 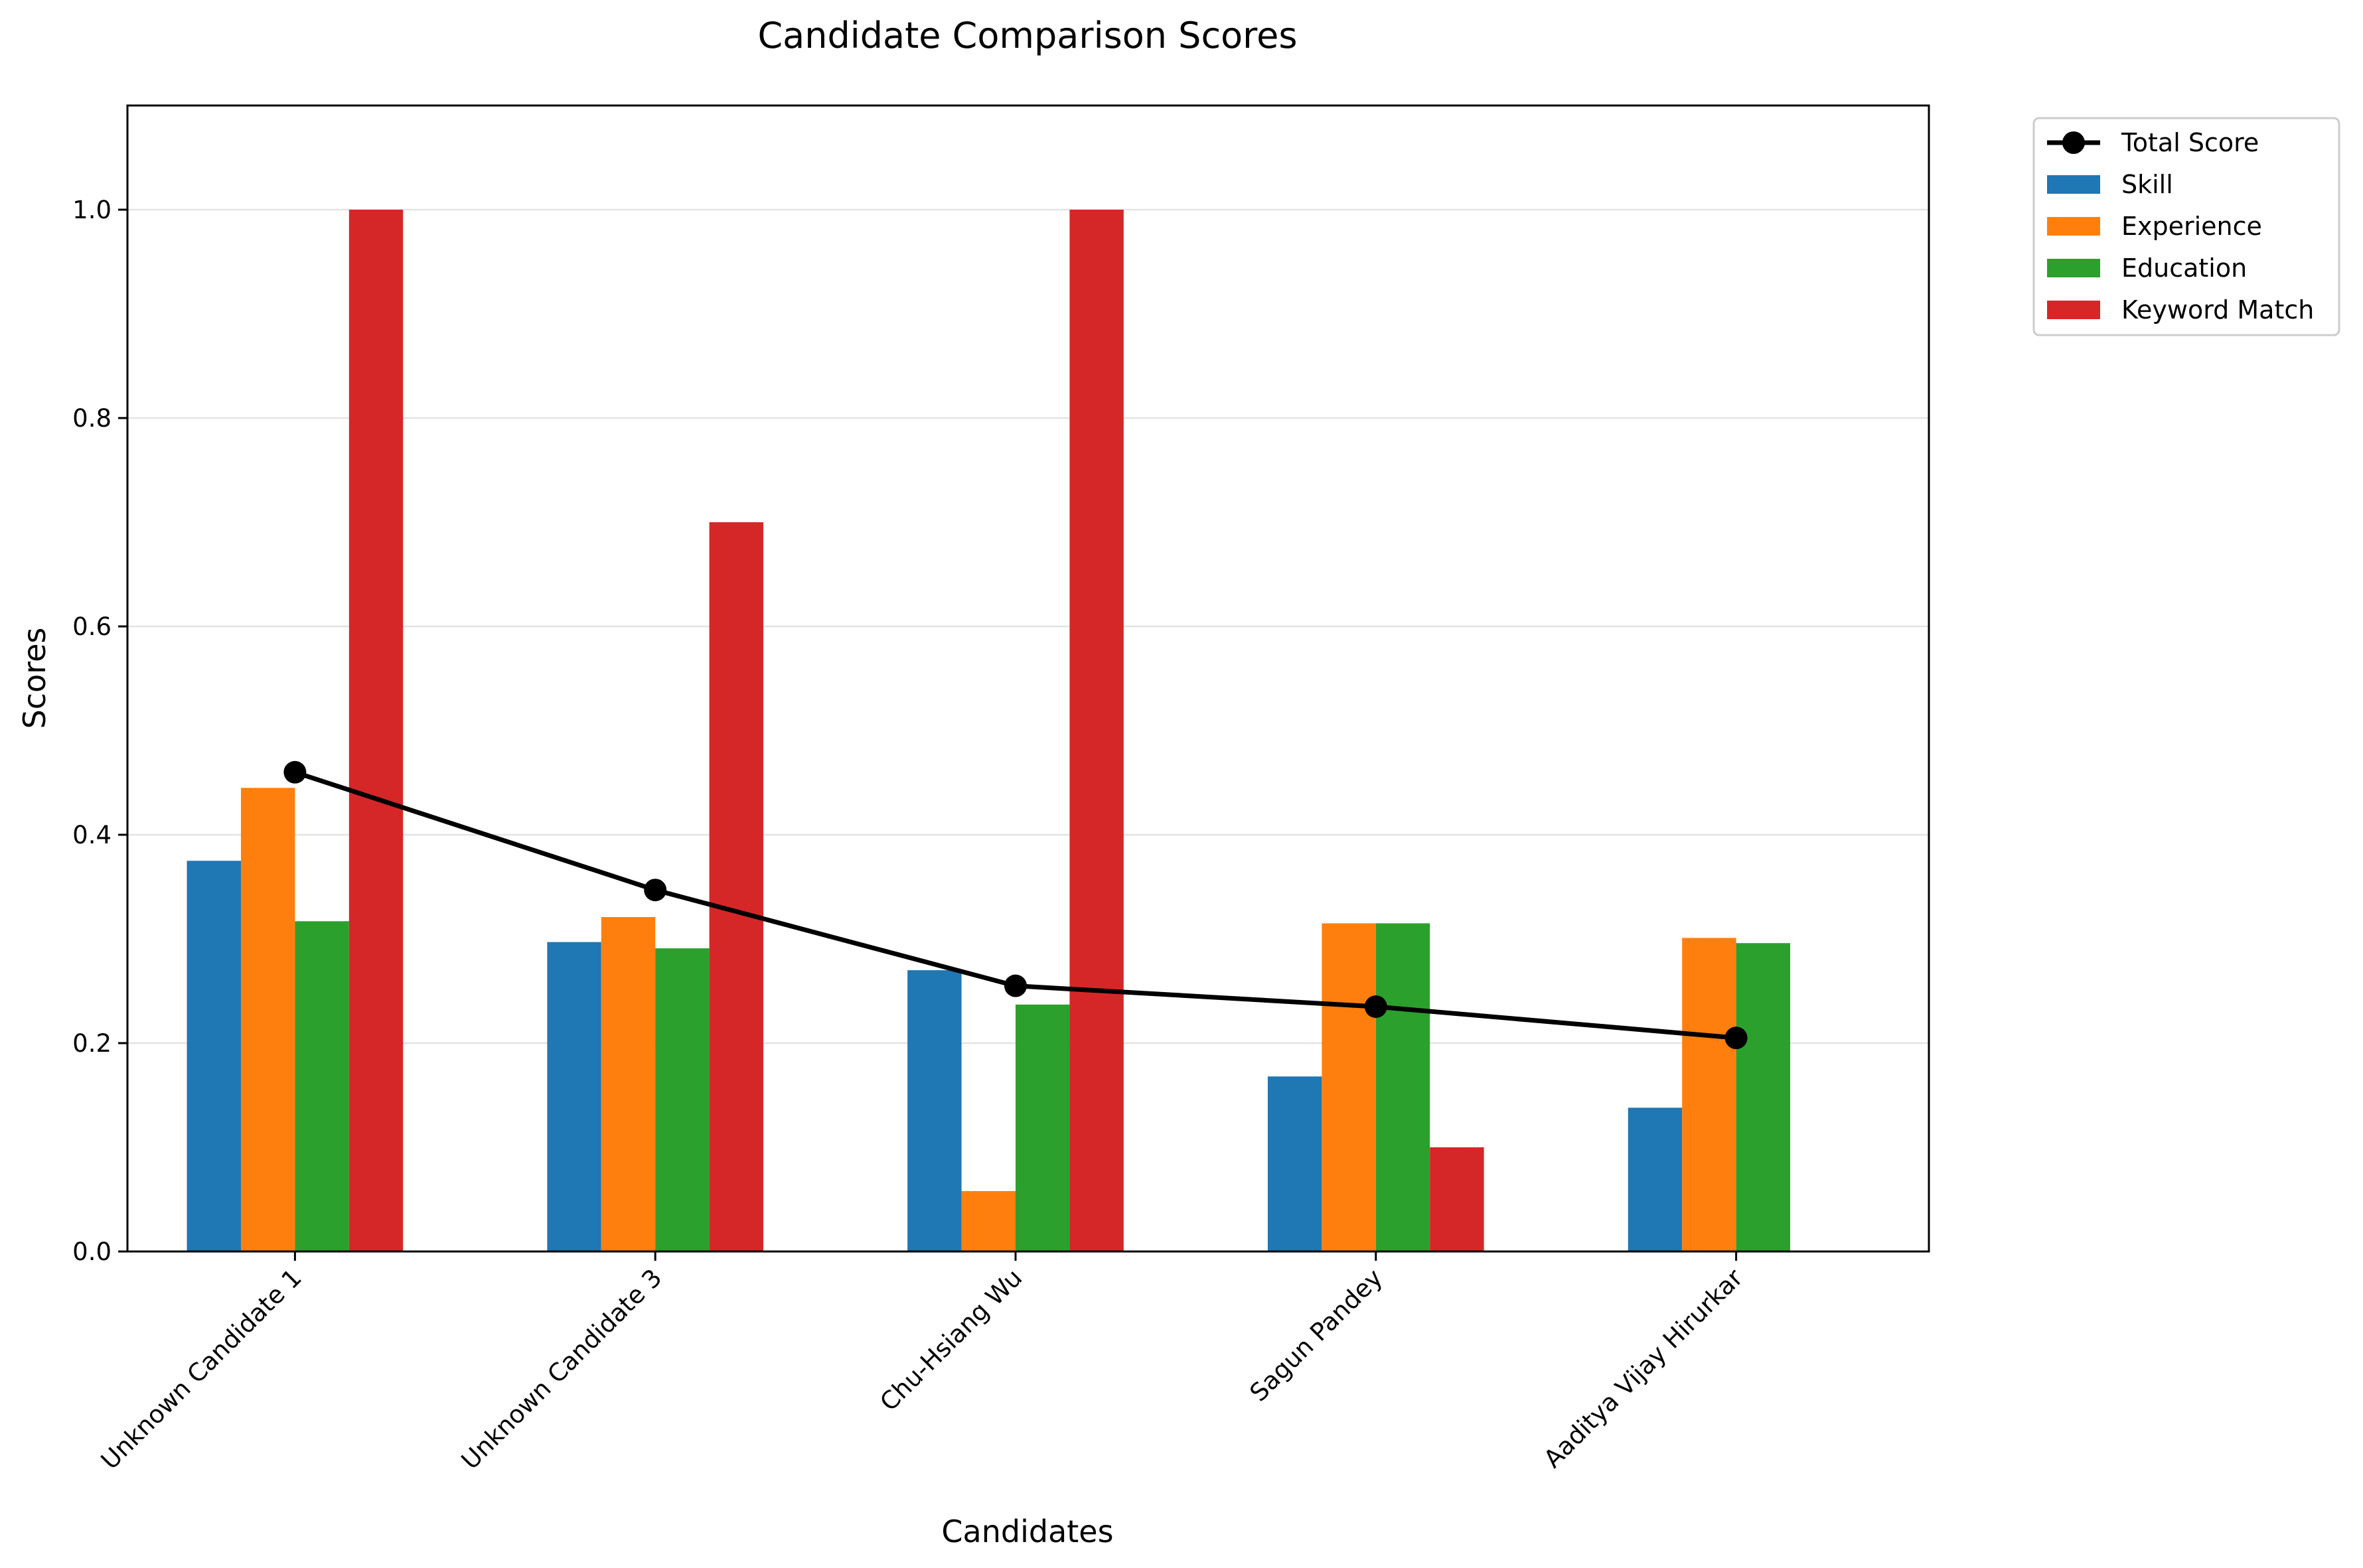 What do you see at coordinates (201, 1369) in the screenshot?
I see `x-tick-label: Unknown Candidate 1` at bounding box center [201, 1369].